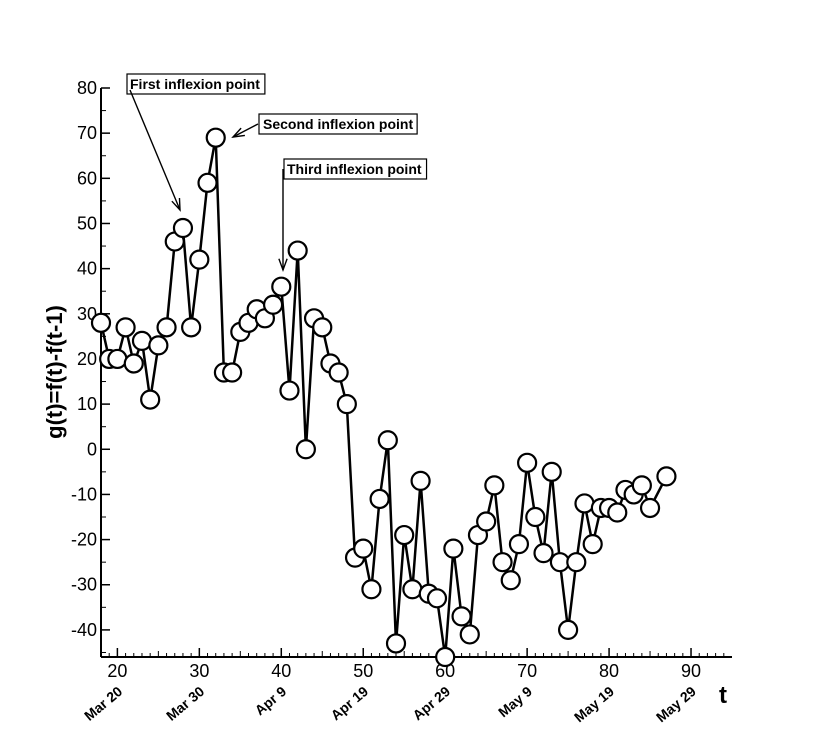 The height and width of the screenshot is (738, 830). I want to click on y-tick-label: -30, so click(84, 585).